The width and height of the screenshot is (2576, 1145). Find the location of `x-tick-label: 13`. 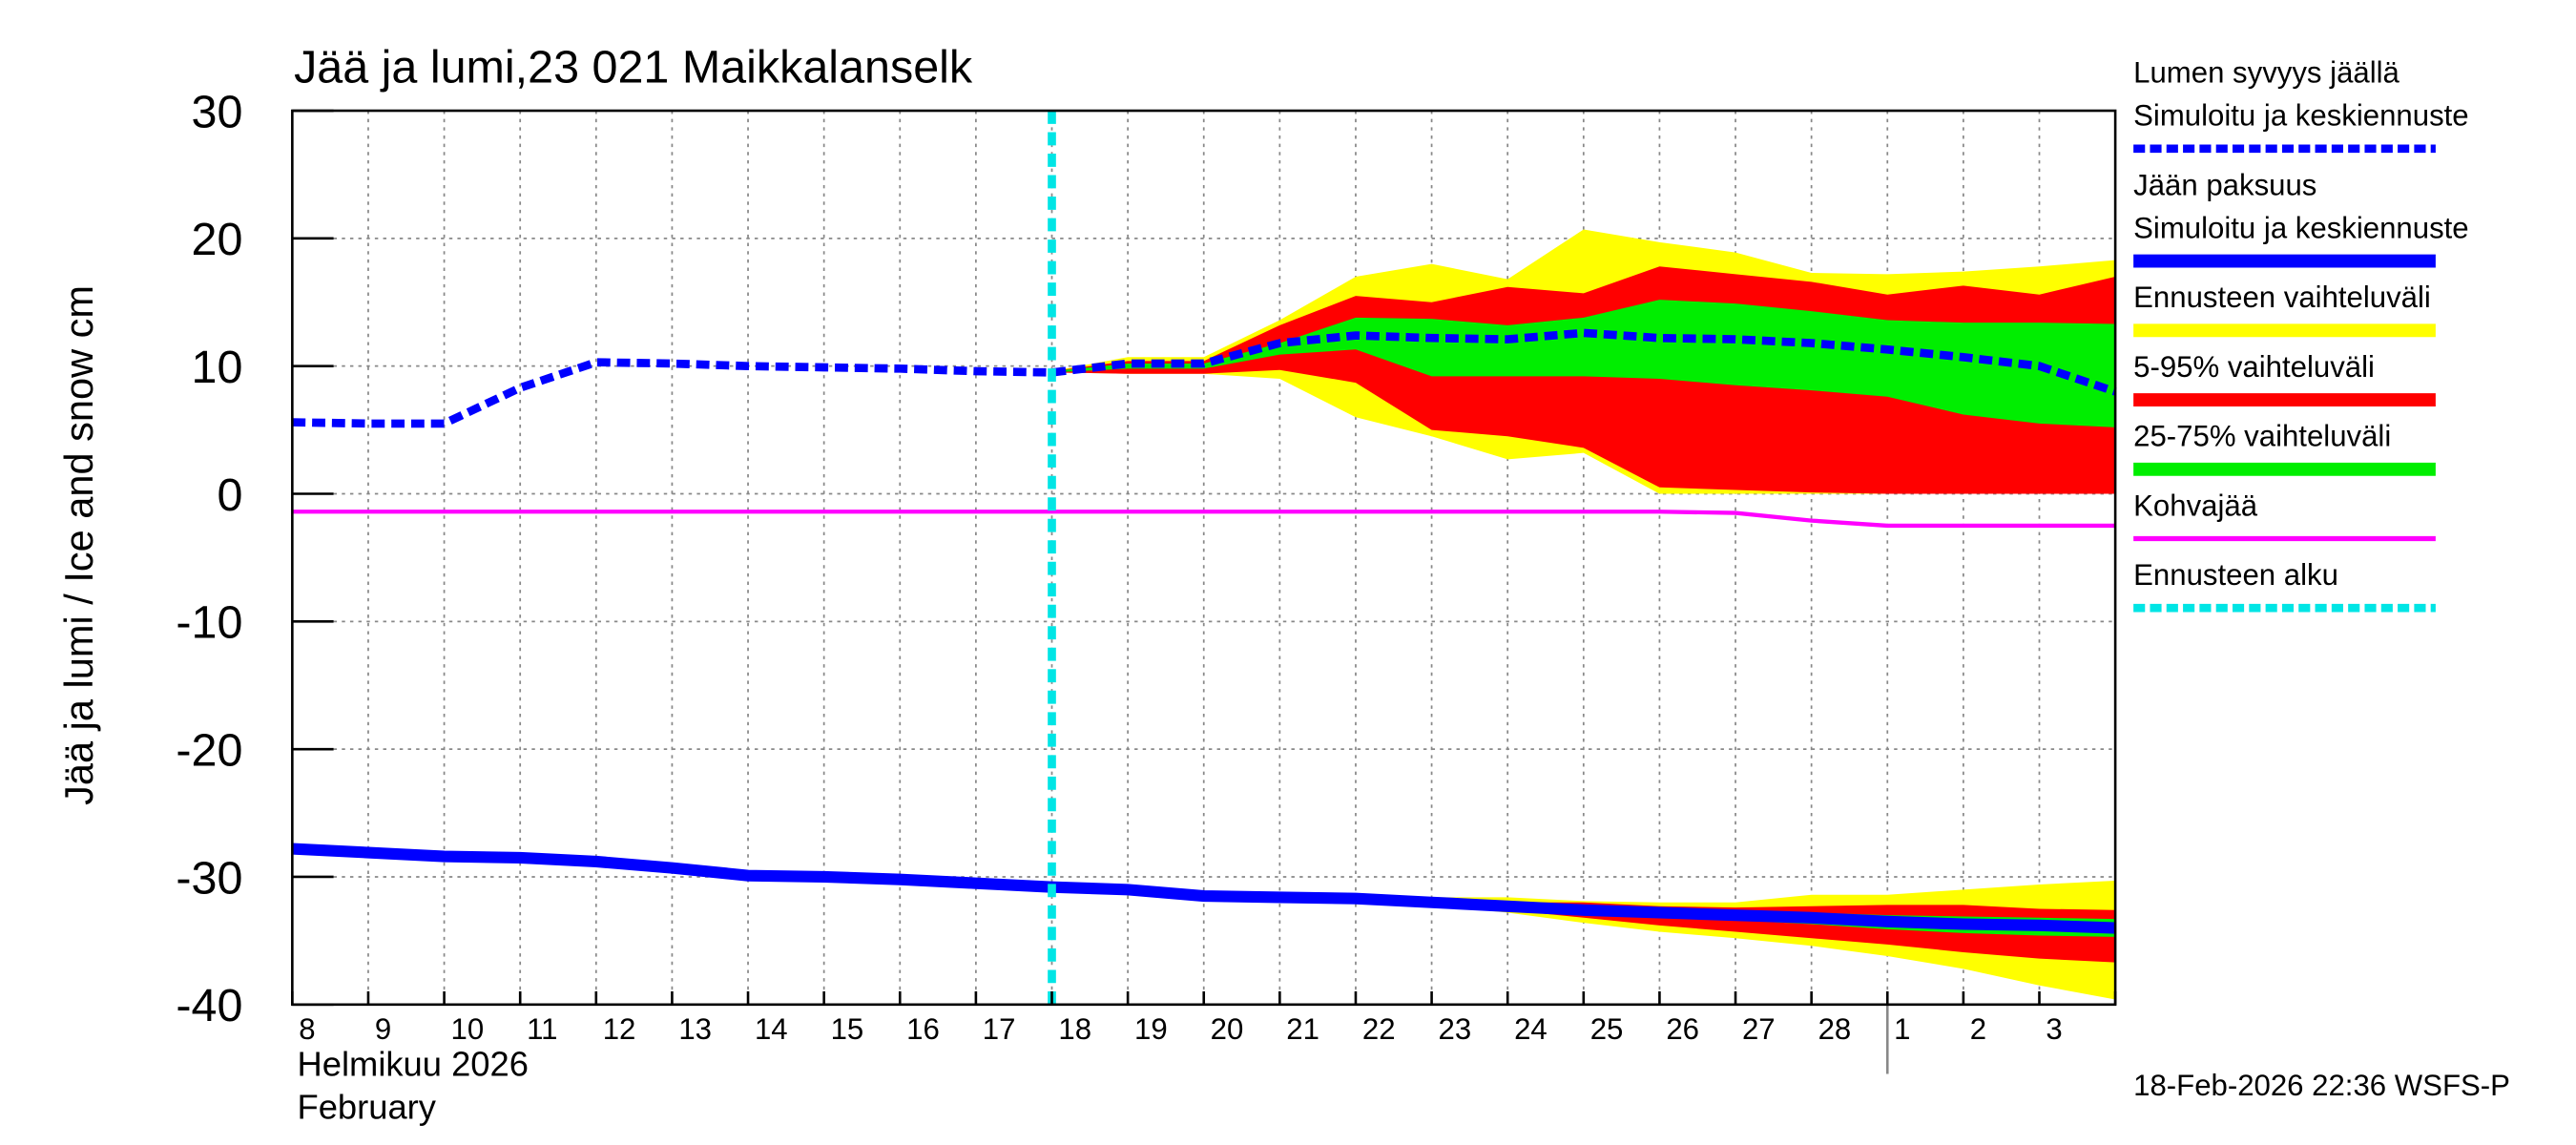

x-tick-label: 13 is located at coordinates (695, 1029).